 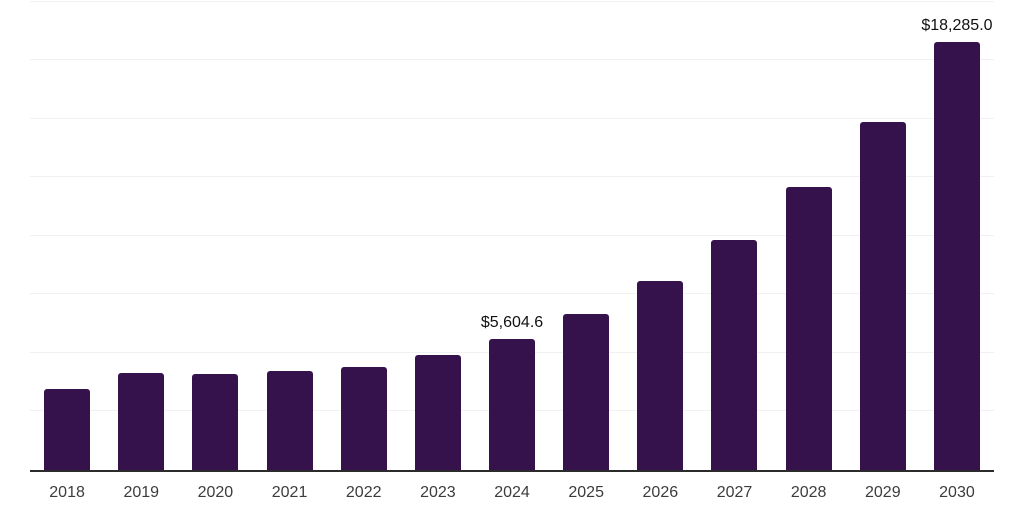 What do you see at coordinates (956, 256) in the screenshot?
I see `bar-2030` at bounding box center [956, 256].